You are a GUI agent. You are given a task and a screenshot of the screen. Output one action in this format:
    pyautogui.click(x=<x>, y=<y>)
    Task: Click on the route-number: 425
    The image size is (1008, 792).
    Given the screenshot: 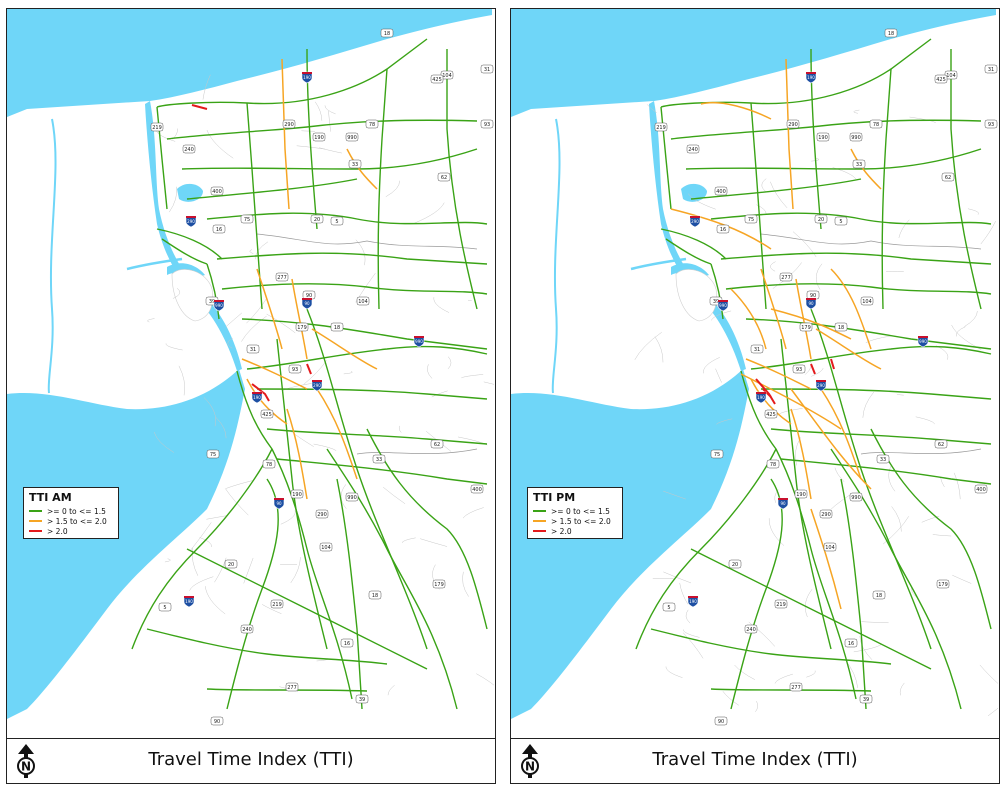 What is the action you would take?
    pyautogui.click(x=941, y=80)
    